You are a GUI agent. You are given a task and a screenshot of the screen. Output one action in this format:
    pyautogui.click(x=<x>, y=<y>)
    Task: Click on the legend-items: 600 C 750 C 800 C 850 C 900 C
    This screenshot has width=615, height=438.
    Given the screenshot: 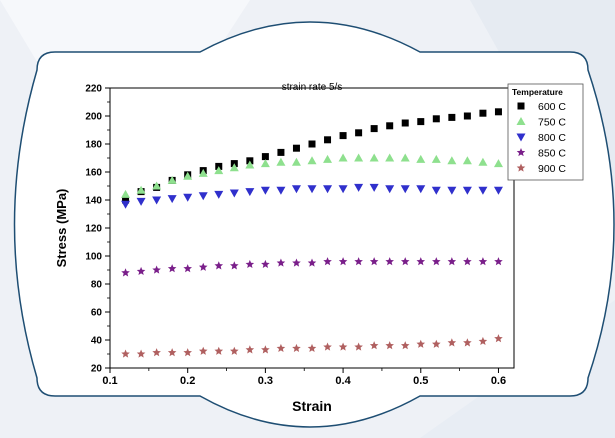 What is the action you would take?
    pyautogui.click(x=541, y=138)
    